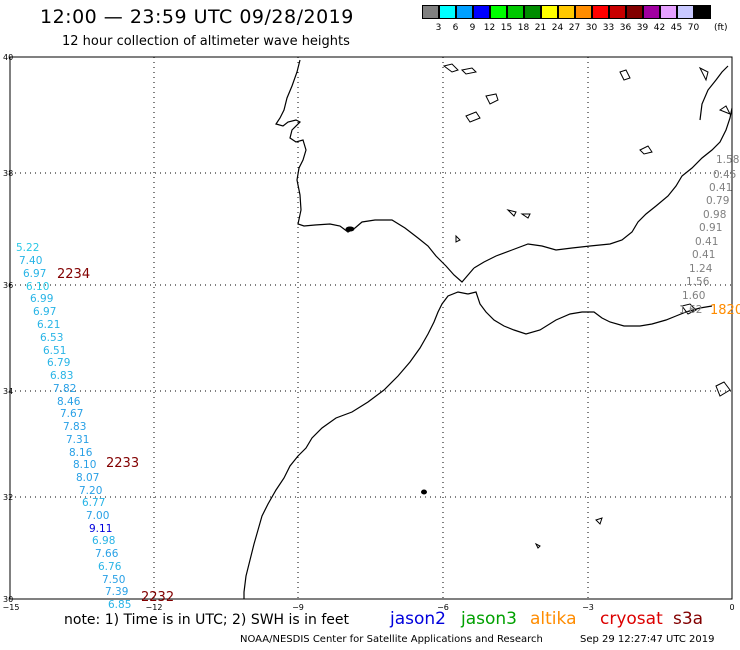  I want to click on swh-value: 0.91, so click(710, 228).